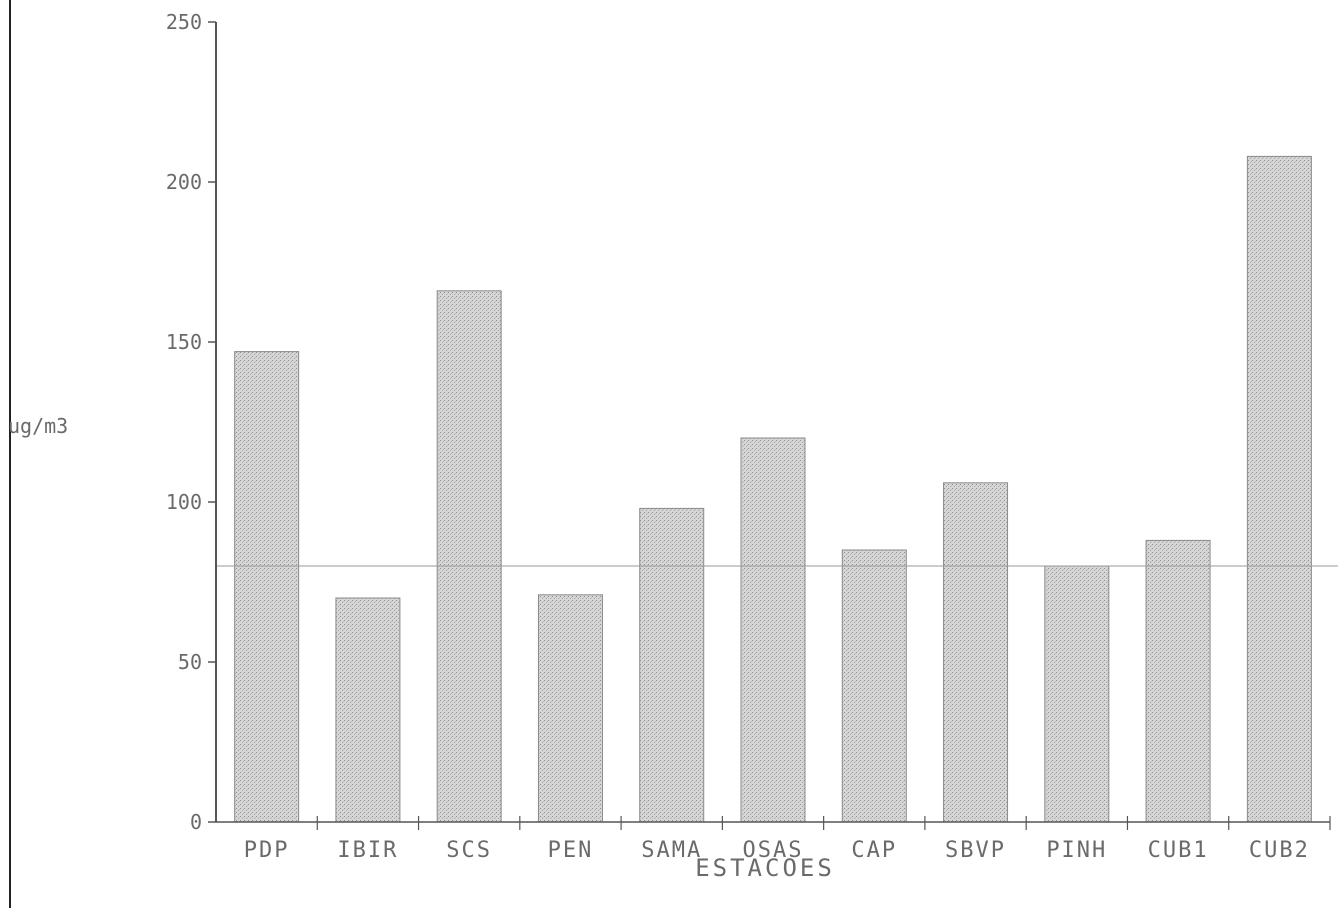  I want to click on bar-pinh, so click(1077, 694).